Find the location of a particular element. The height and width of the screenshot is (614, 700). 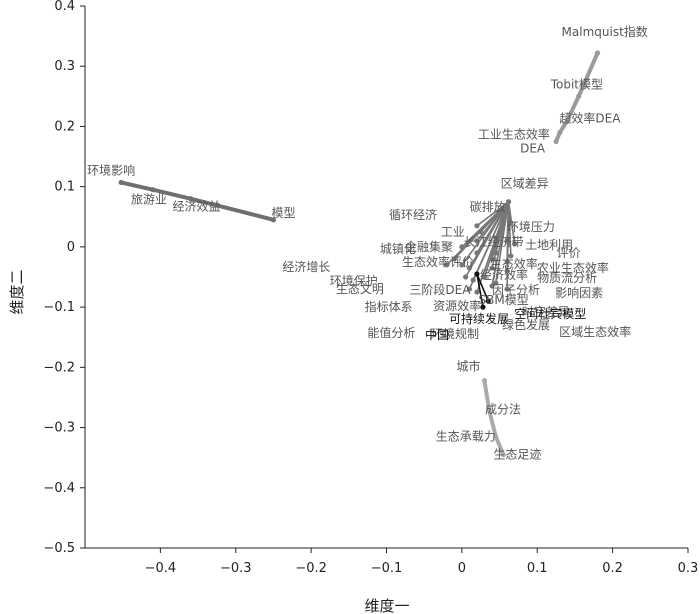

point-label: 绿色发展 is located at coordinates (526, 324).